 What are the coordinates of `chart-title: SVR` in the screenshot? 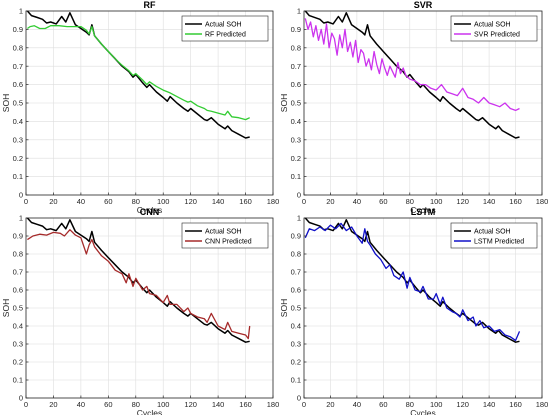 It's located at (423, 5).